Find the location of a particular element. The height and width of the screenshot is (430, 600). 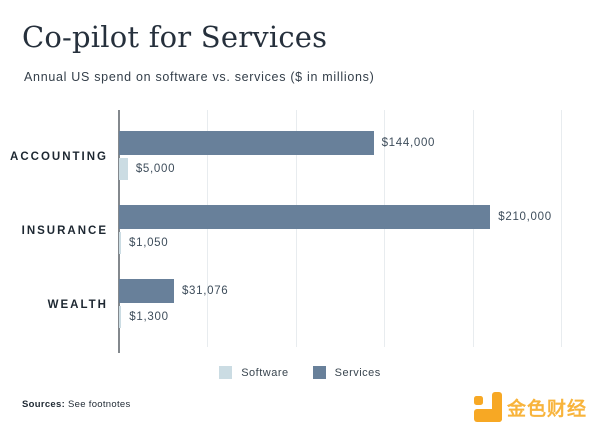

page-title: Co-pilot for Services is located at coordinates (175, 37).